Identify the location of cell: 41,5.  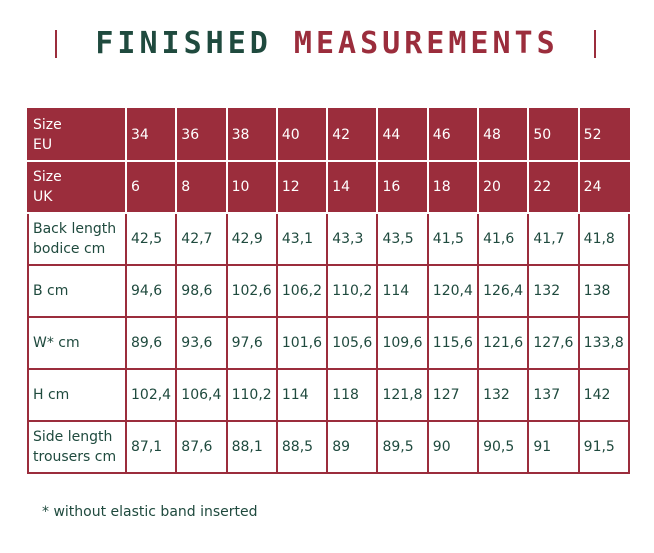
(453, 239).